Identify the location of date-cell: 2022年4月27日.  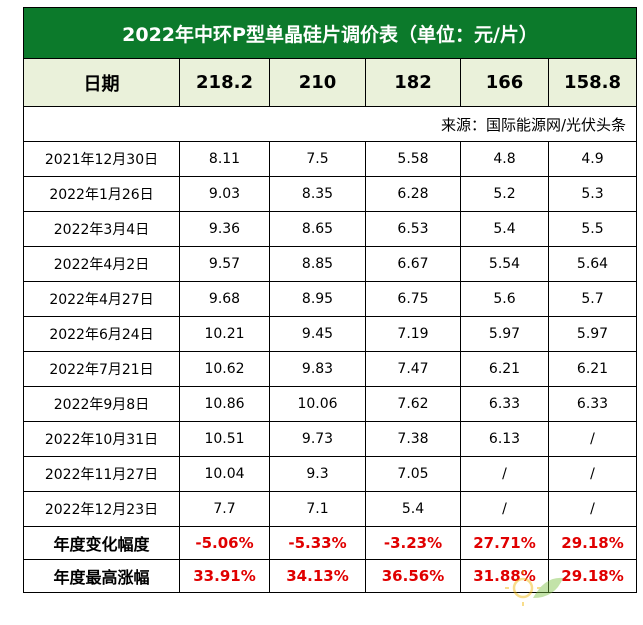
(101, 299).